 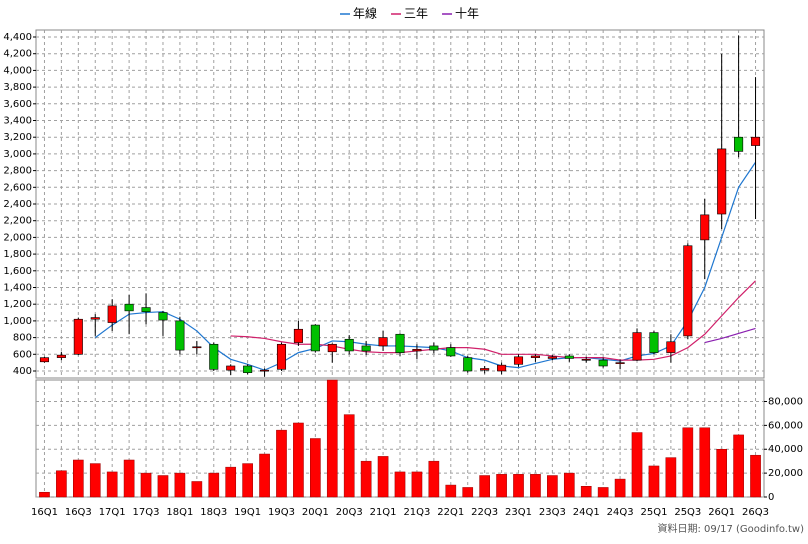 What do you see at coordinates (365, 13) in the screenshot?
I see `legend-label: 年線` at bounding box center [365, 13].